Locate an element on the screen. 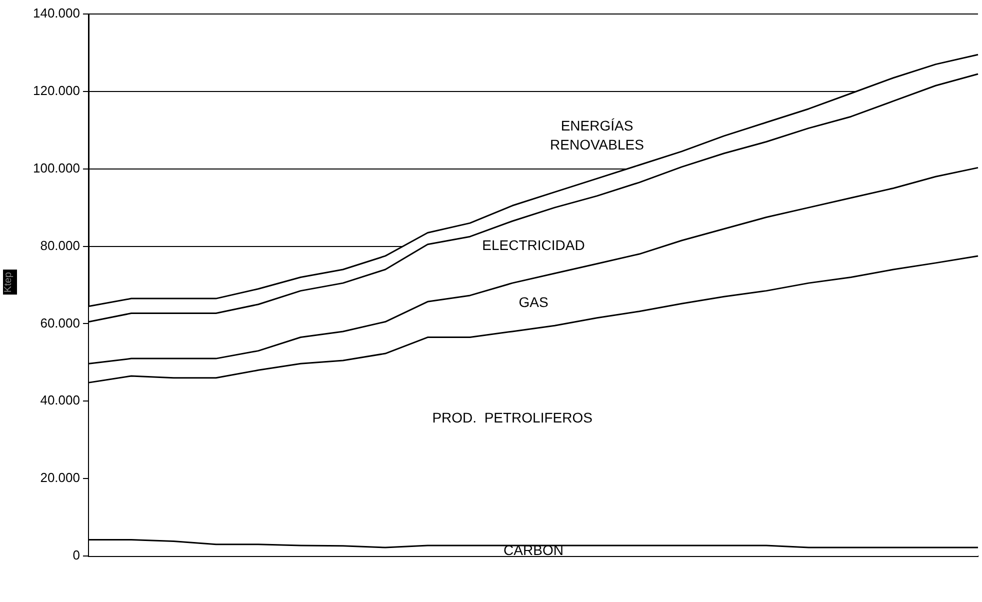  series-label: PROD. PETROLIFEROS is located at coordinates (512, 417).